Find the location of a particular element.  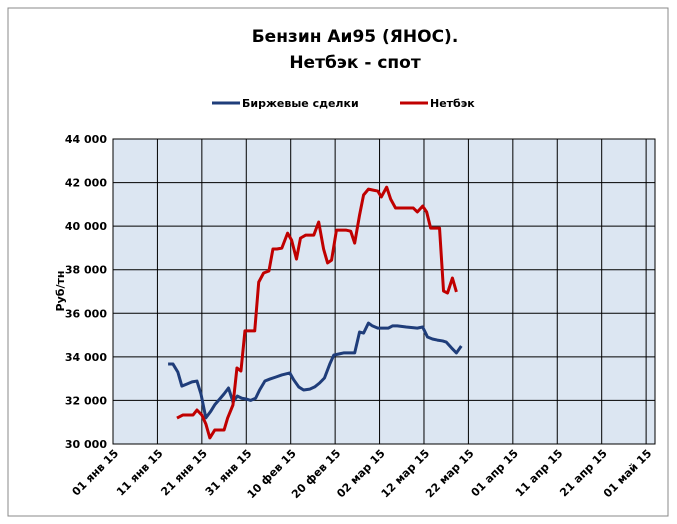

y-tick-label: 34 000 is located at coordinates (86, 357).